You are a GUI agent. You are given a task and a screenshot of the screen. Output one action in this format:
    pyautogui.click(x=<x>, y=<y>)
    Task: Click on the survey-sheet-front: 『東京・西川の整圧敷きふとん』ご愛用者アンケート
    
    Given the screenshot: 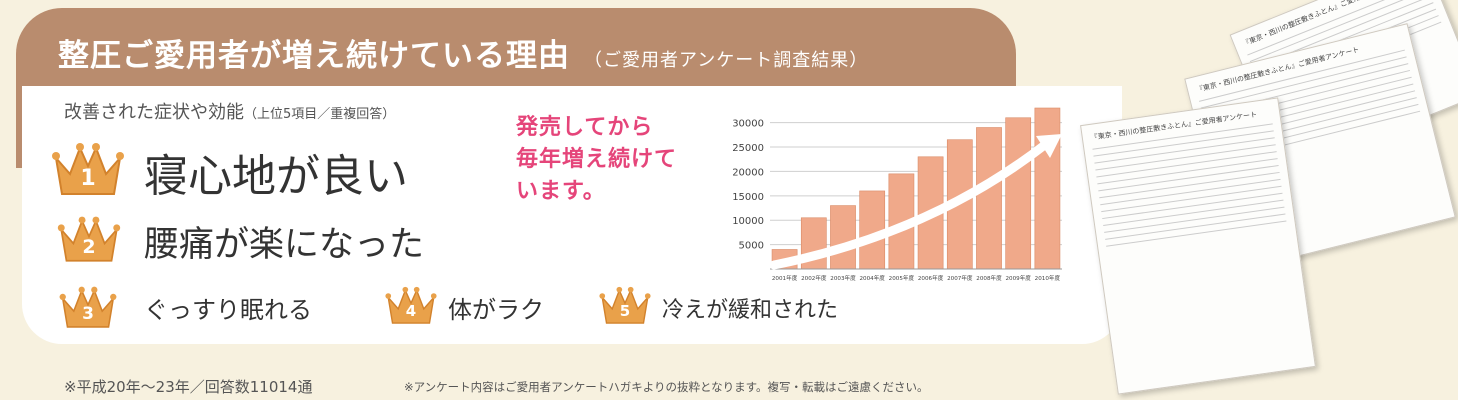 What is the action you would take?
    pyautogui.click(x=1198, y=246)
    